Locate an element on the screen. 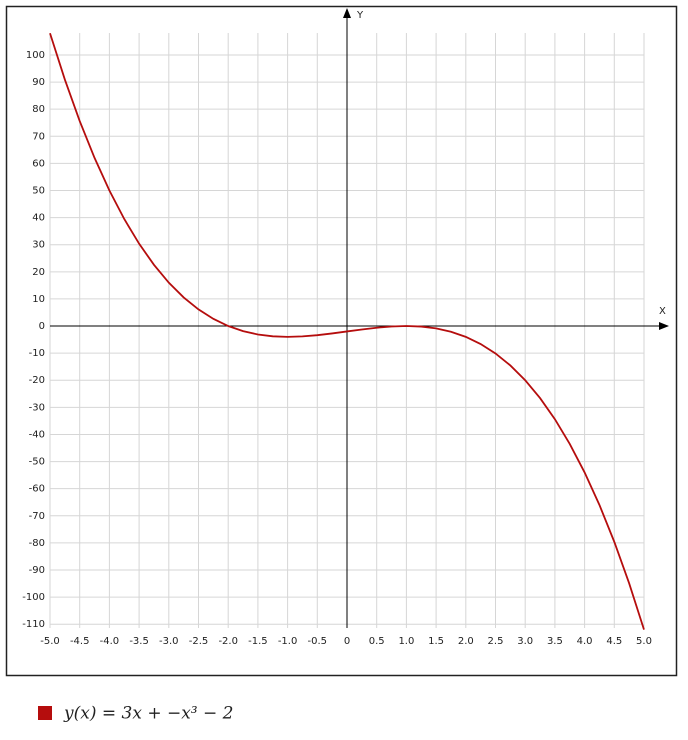 Image resolution: width=688 pixels, height=740 pixels. x-tick-label: -4.5 is located at coordinates (80, 641).